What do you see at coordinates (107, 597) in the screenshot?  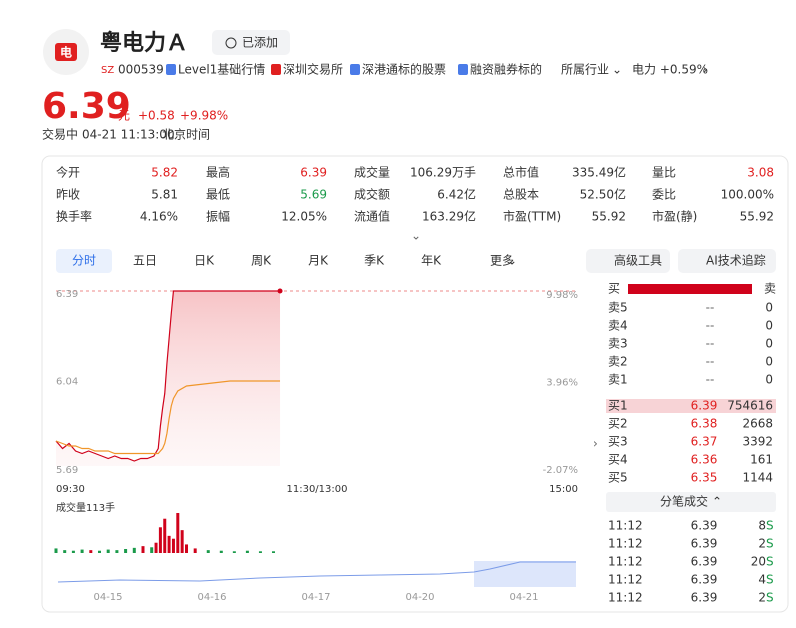 I see `overview-date: 04-15` at bounding box center [107, 597].